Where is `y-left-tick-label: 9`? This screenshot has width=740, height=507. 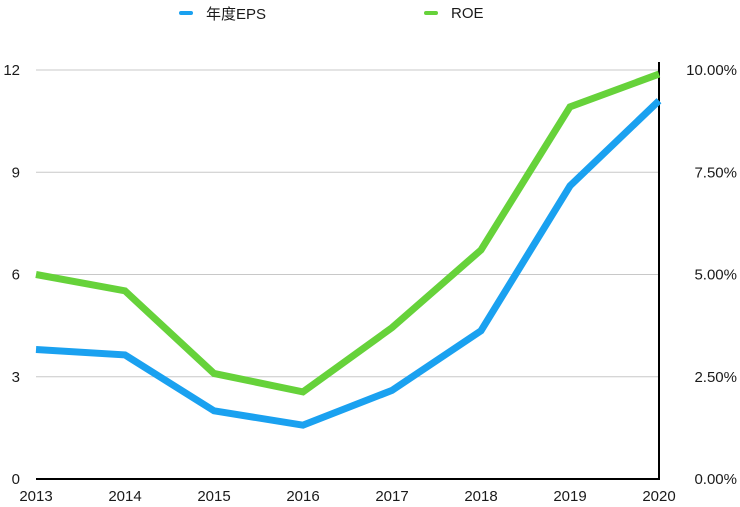
y-left-tick-label: 9 is located at coordinates (16, 172).